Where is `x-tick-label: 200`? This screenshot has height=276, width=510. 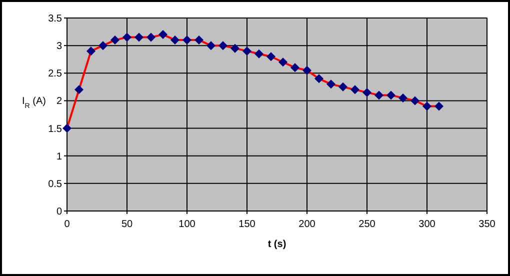 x-tick-label: 200 is located at coordinates (307, 224).